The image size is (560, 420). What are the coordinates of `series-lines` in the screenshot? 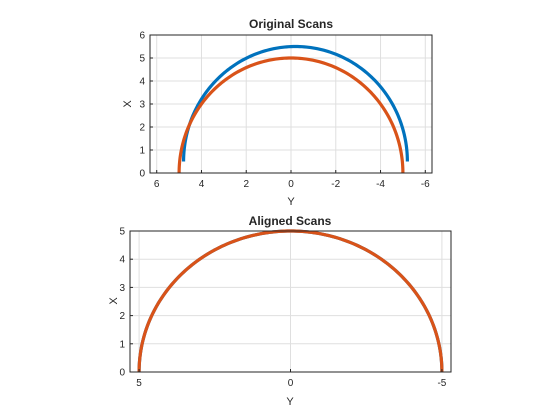 It's located at (293, 109).